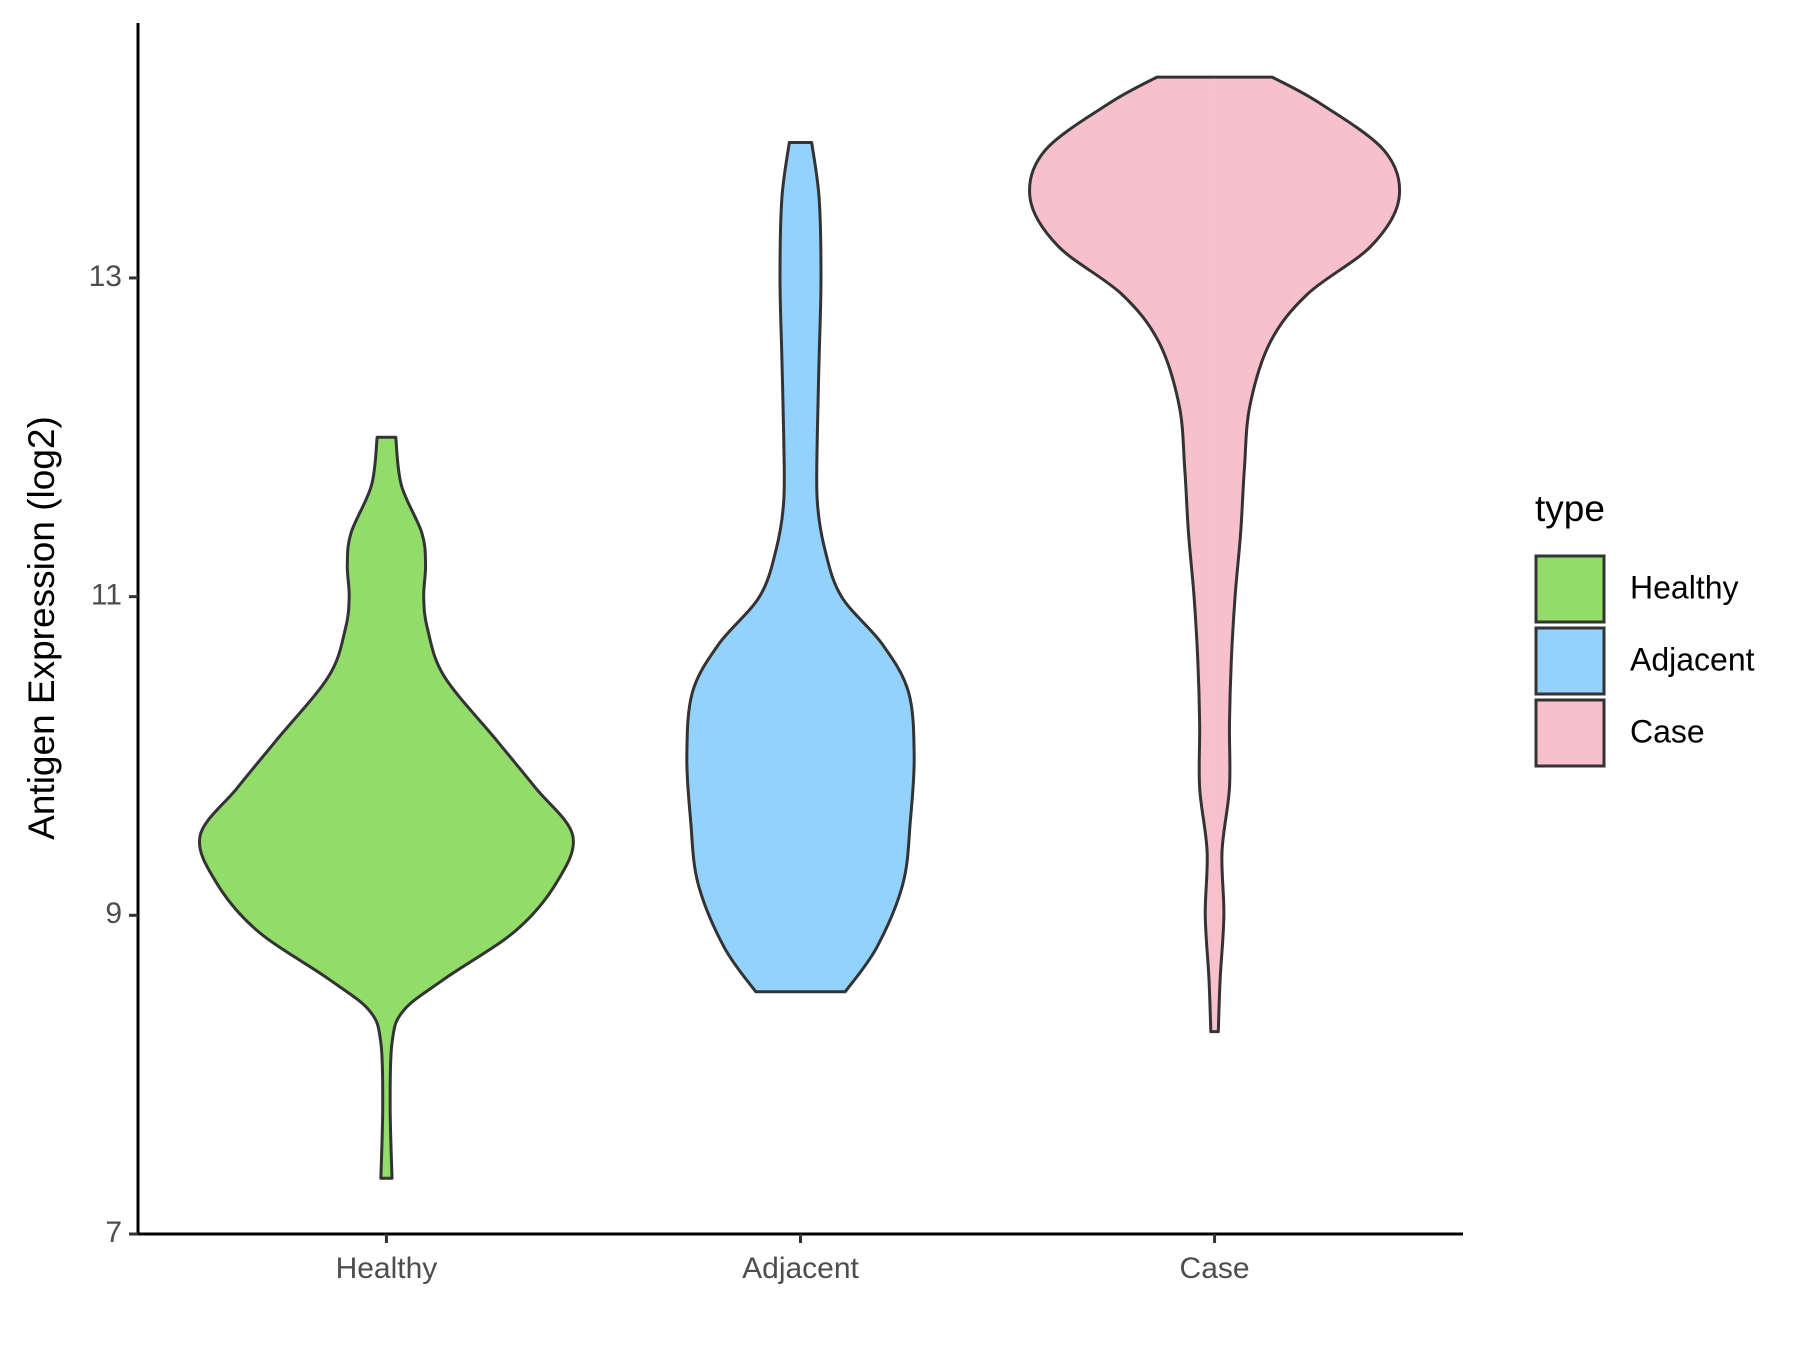 This screenshot has height=1350, width=1800. What do you see at coordinates (41, 628) in the screenshot?
I see `y-axis-title: Antigen Expression (log2)` at bounding box center [41, 628].